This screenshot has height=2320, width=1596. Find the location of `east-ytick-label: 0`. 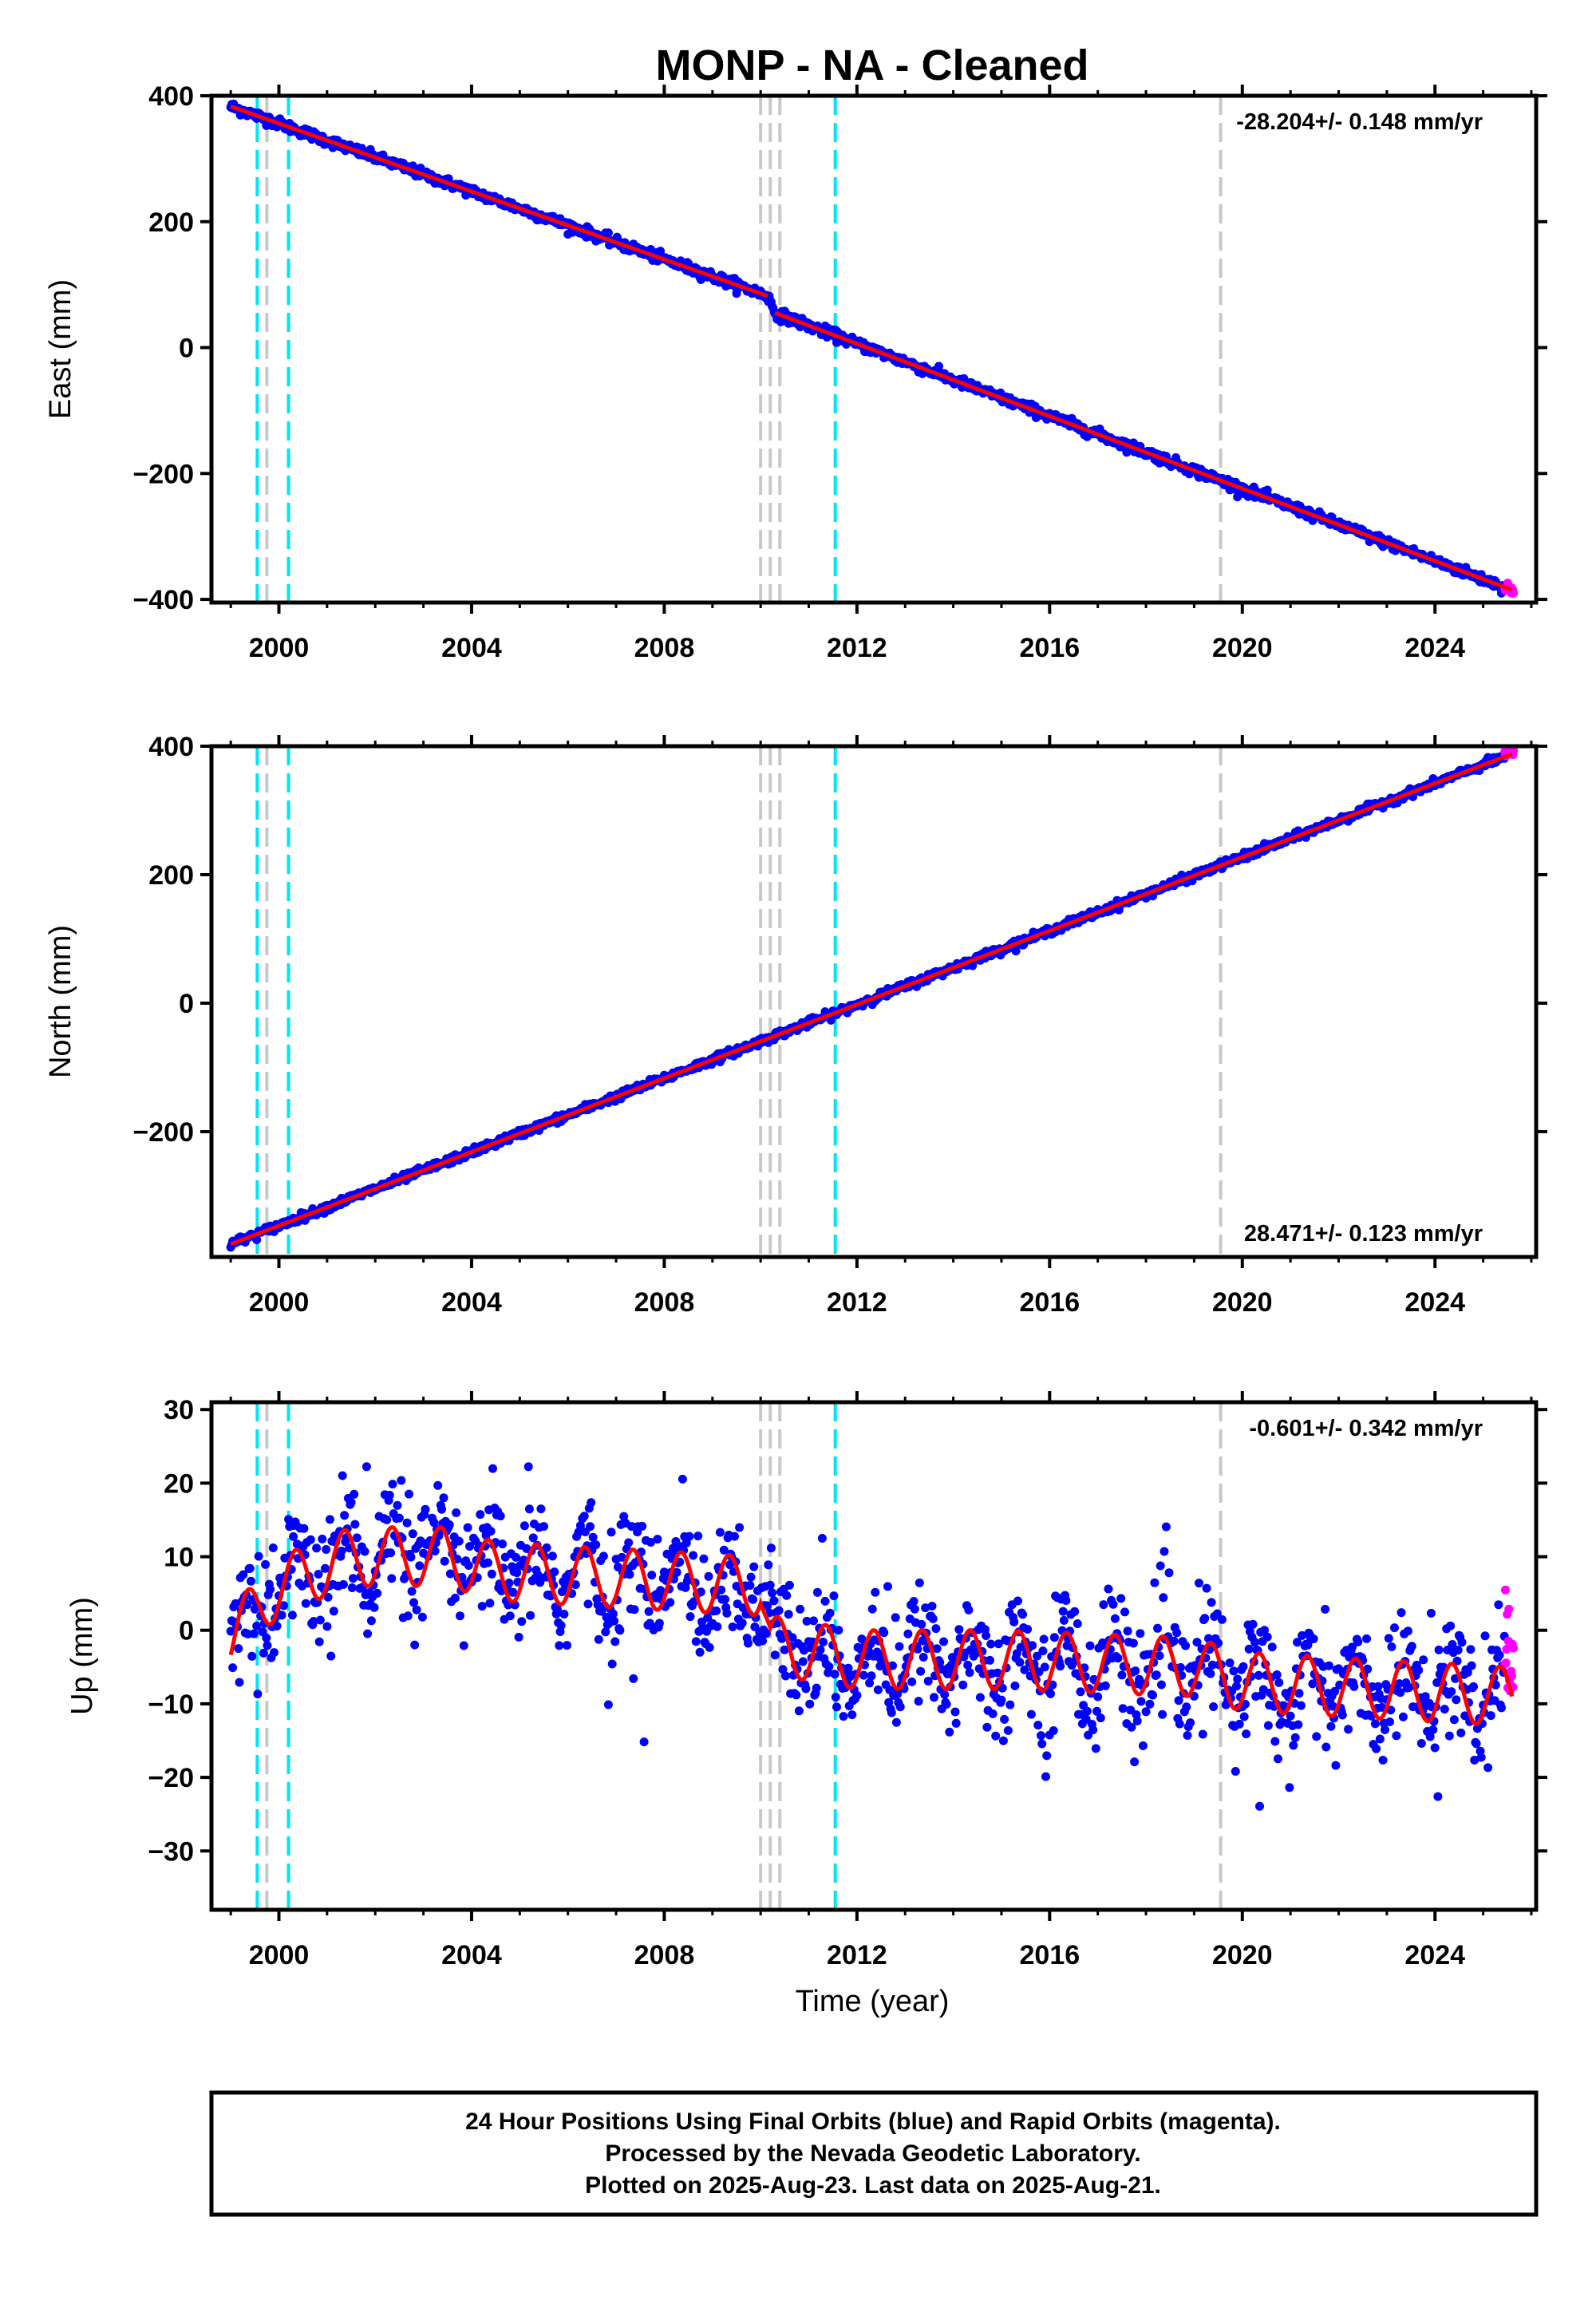

east-ytick-label: 0 is located at coordinates (186, 349).